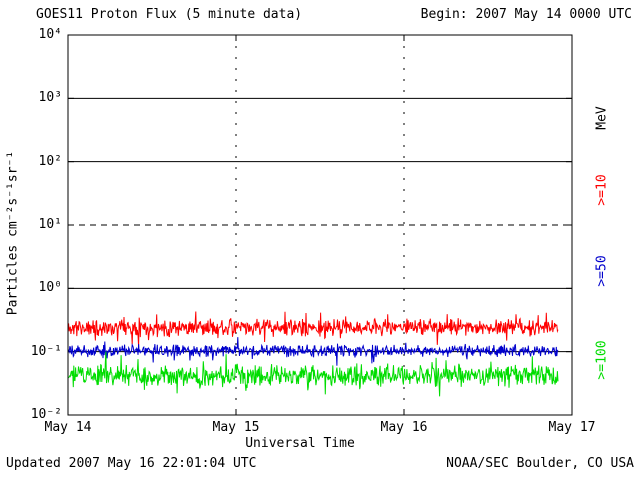 Image resolution: width=640 pixels, height=480 pixels. I want to click on y-tick-label: 10⁻², so click(46, 414).